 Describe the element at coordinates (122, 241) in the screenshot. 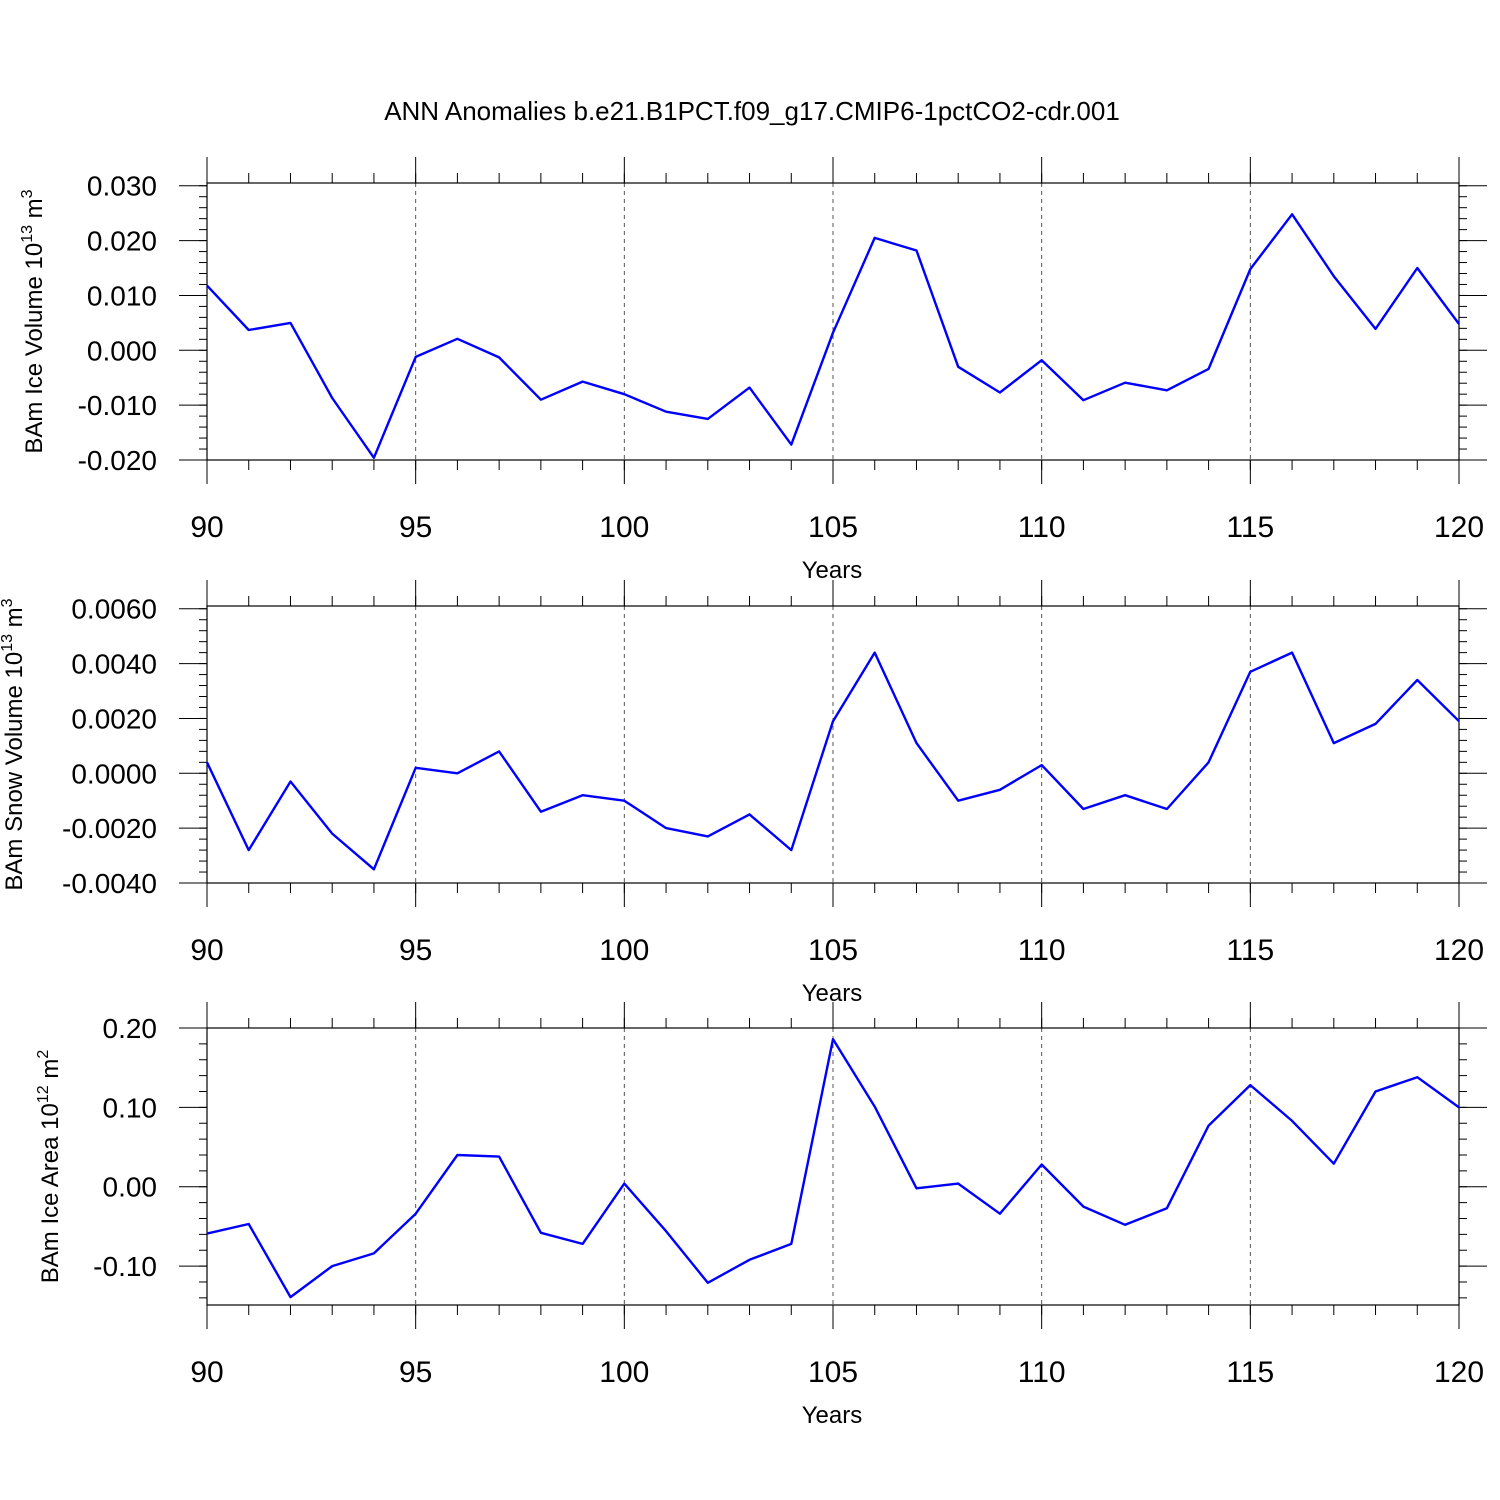

I see `y-tick-label: 0.020` at that location.